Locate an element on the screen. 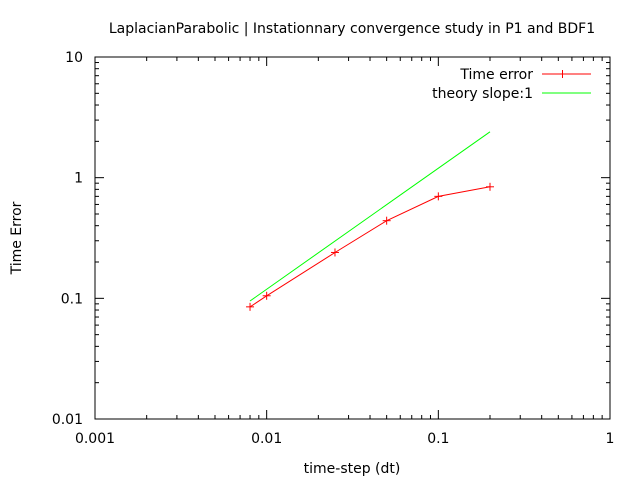 The image size is (640, 480). legend-label: Time error is located at coordinates (496, 75).